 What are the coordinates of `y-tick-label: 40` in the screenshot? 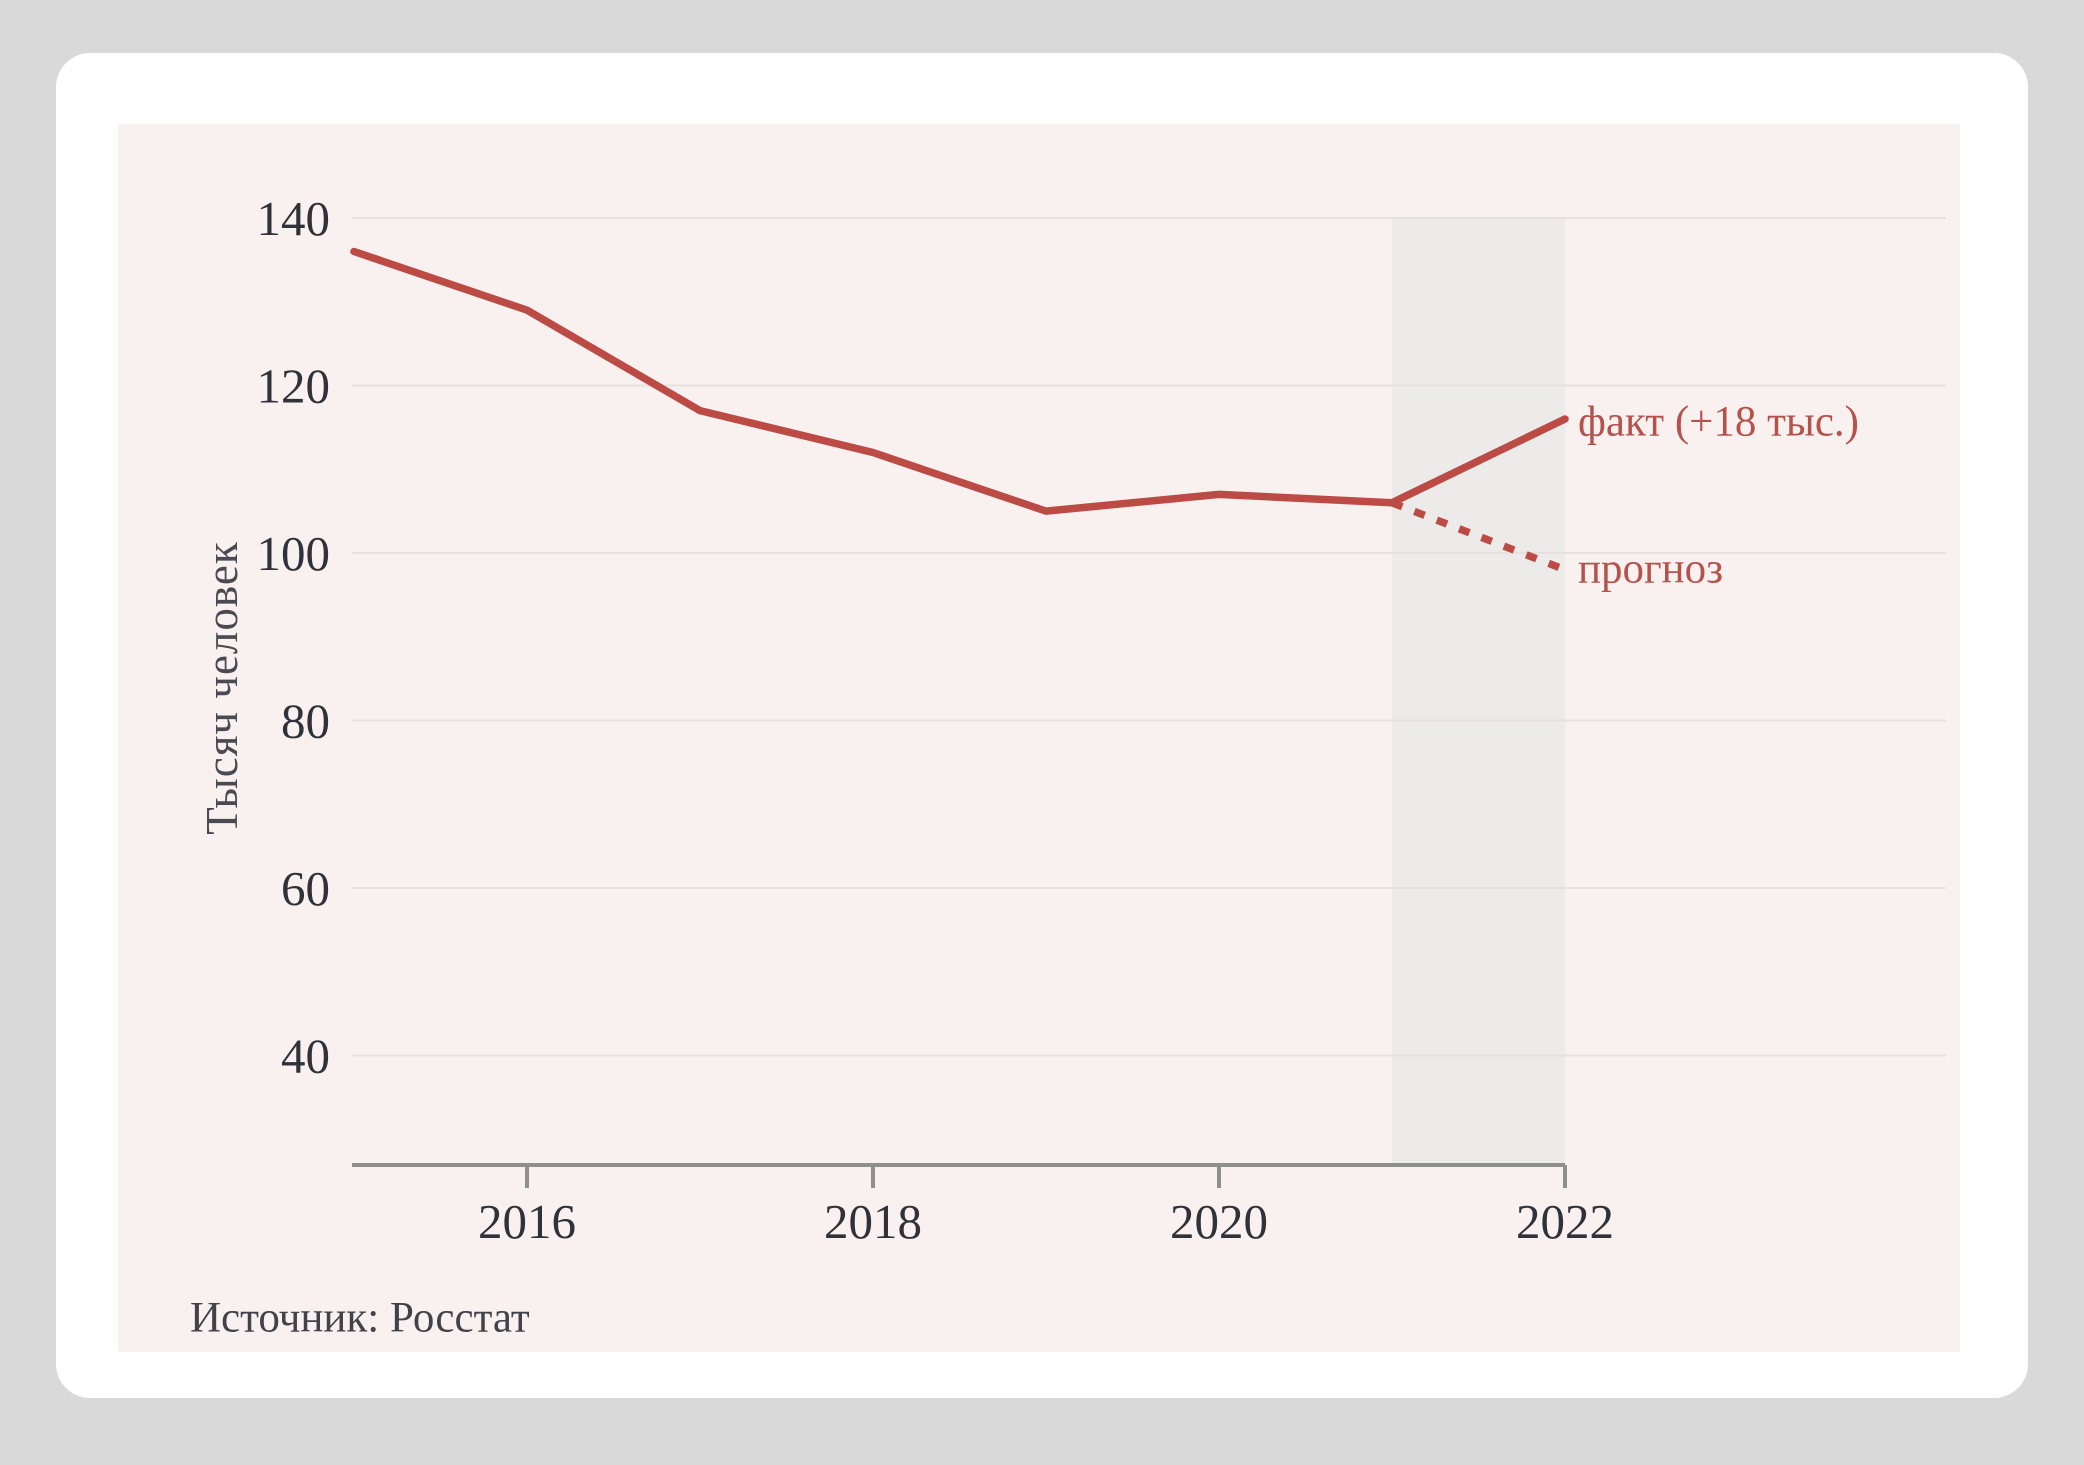 It's located at (305, 1056).